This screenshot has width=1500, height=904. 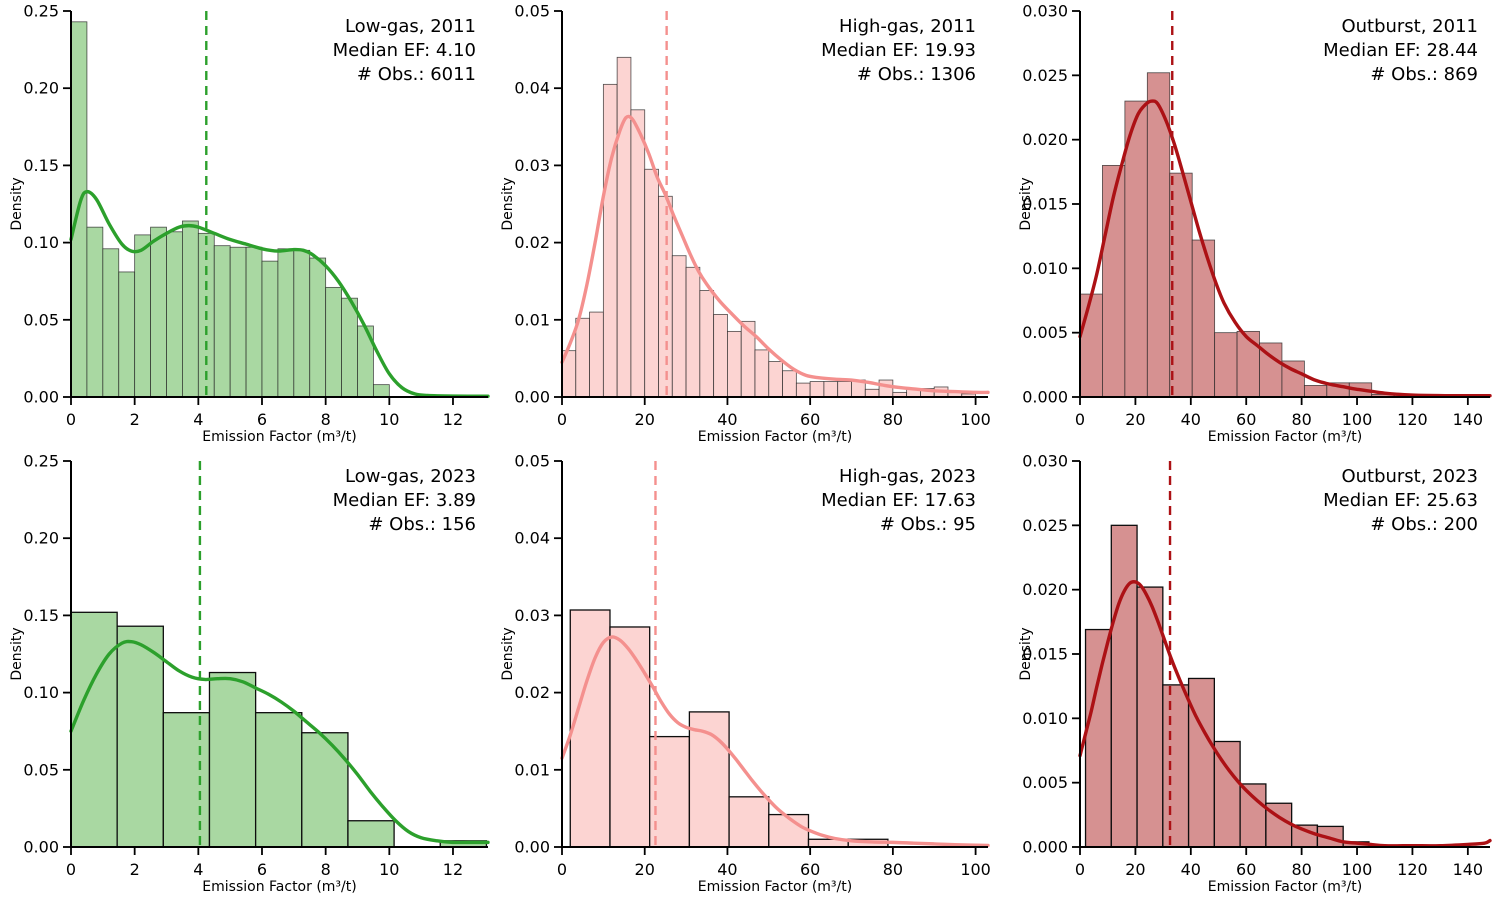 I want to click on y-tick-label: 0.10, so click(x=41, y=242).